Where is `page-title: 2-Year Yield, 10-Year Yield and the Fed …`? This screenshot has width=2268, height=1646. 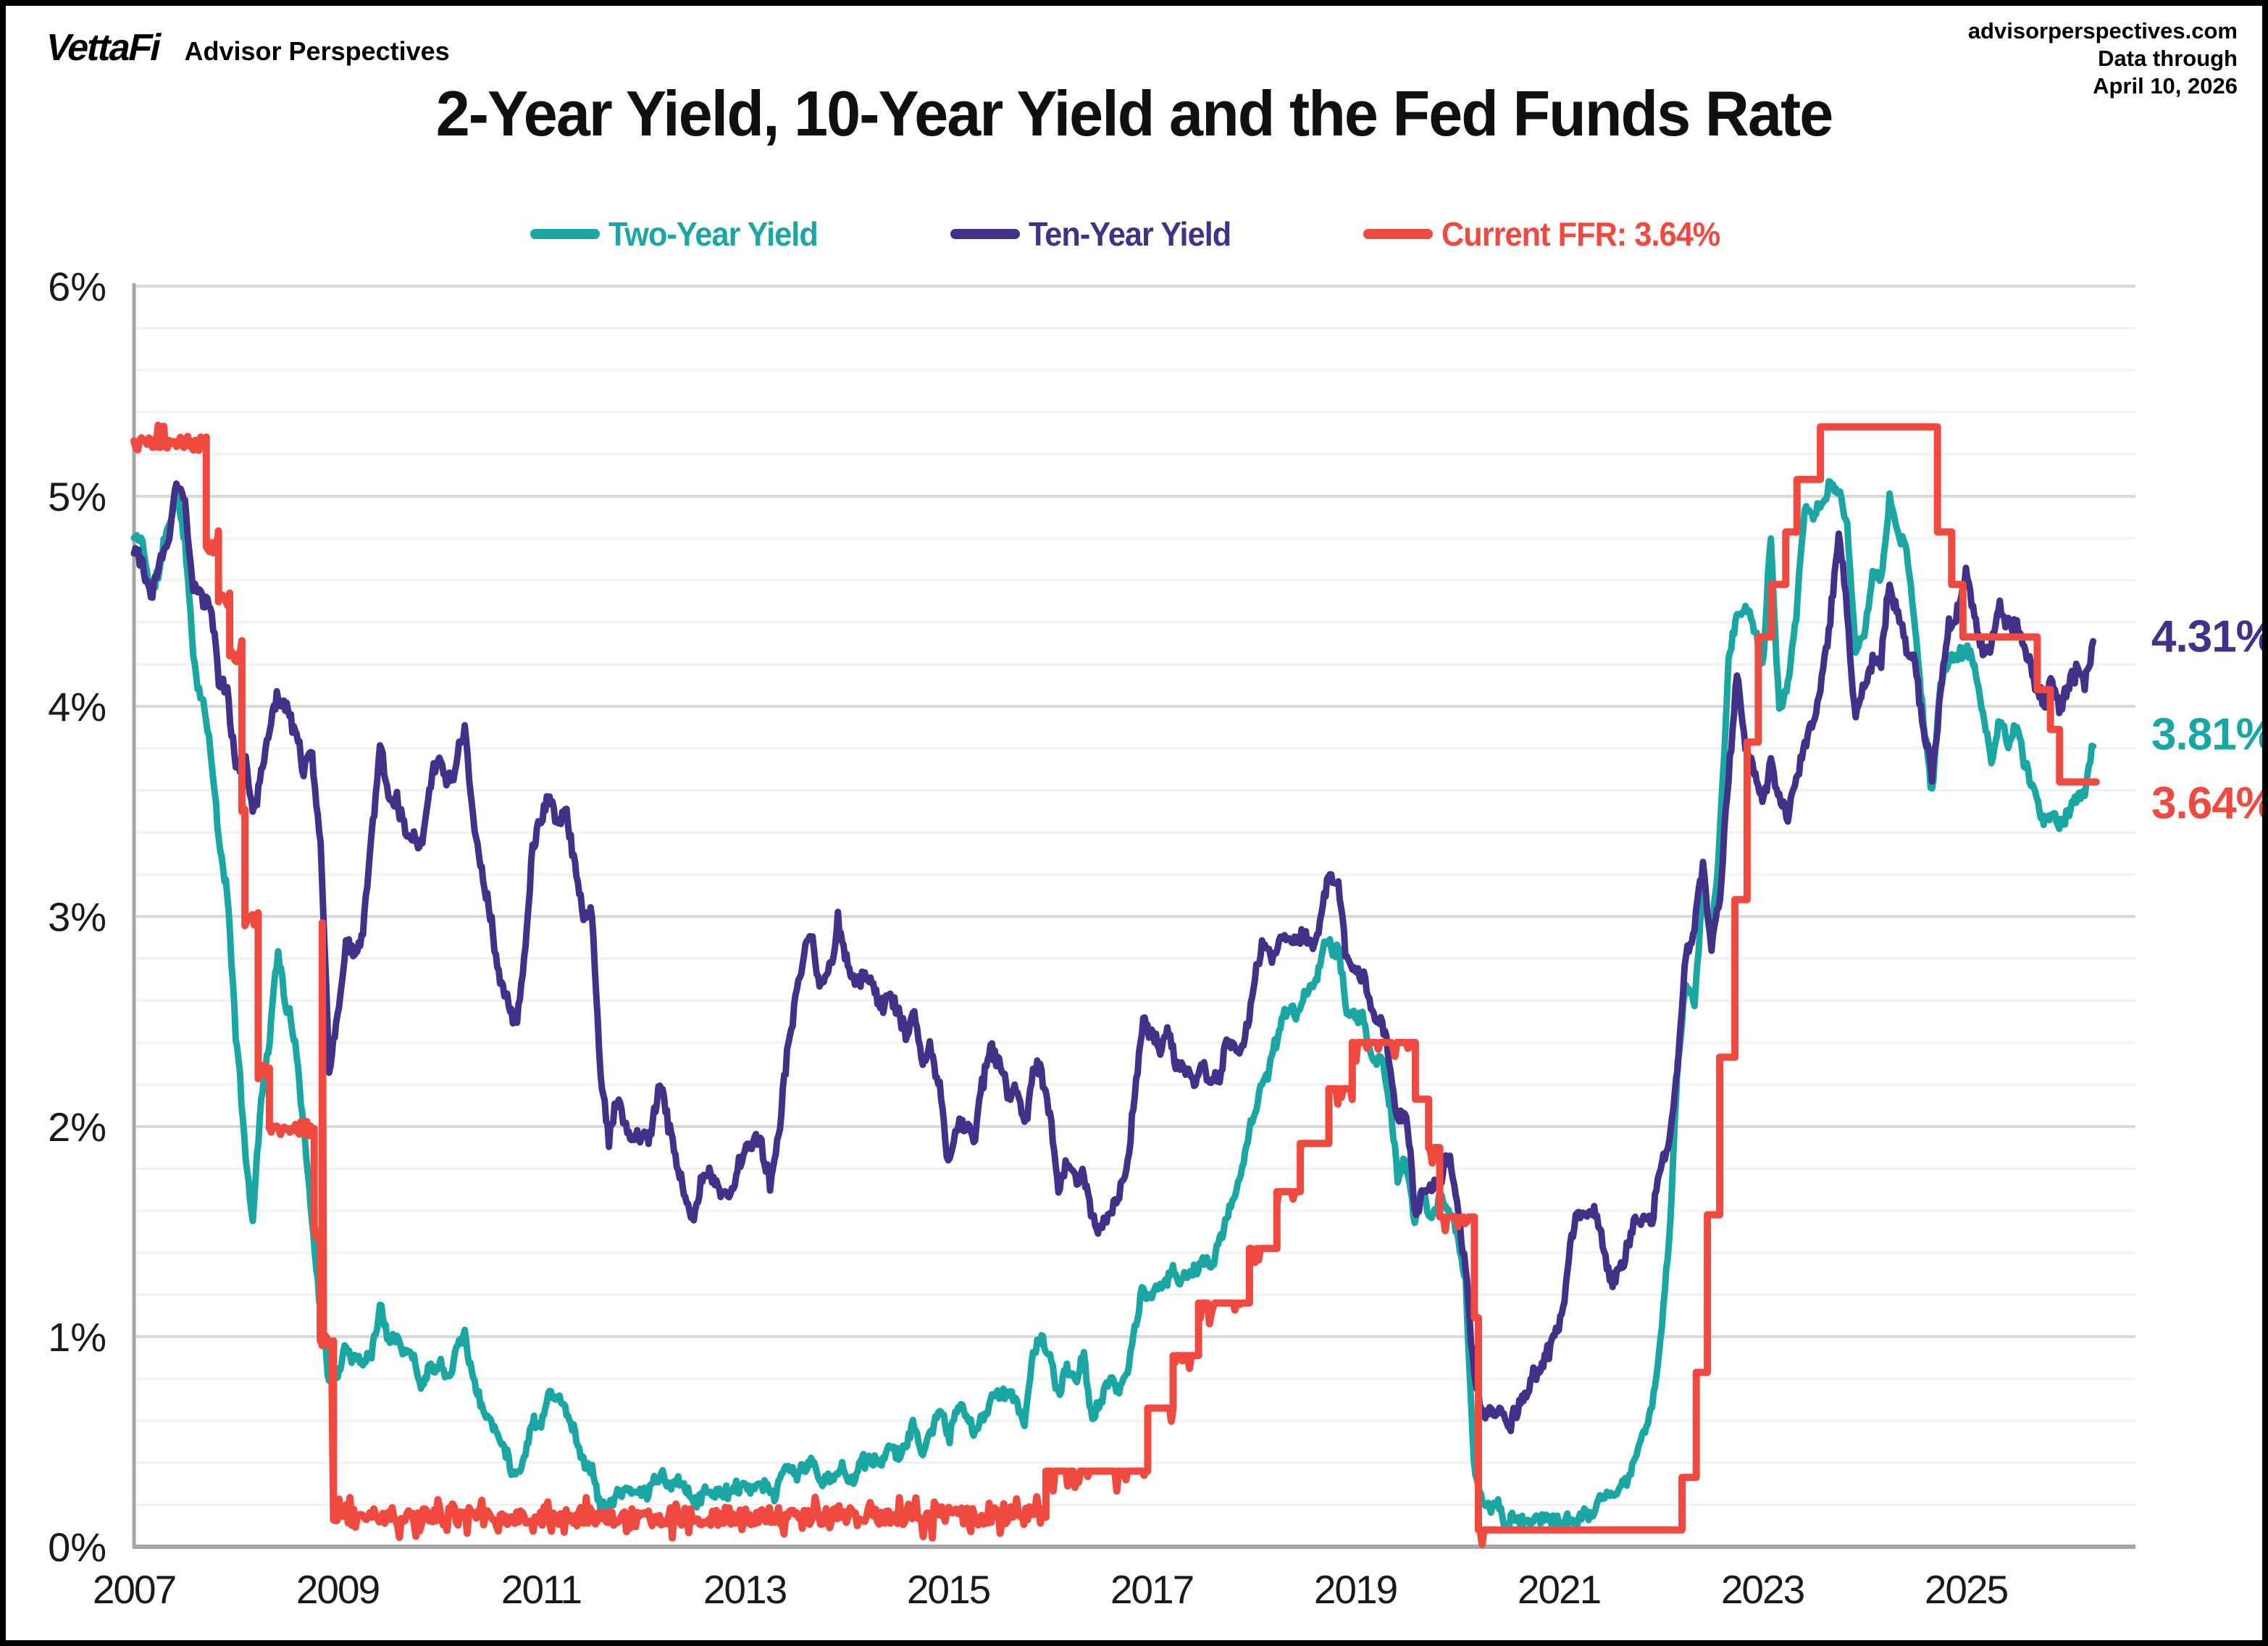 page-title: 2-Year Yield, 10-Year Yield and the Fed … is located at coordinates (1134, 113).